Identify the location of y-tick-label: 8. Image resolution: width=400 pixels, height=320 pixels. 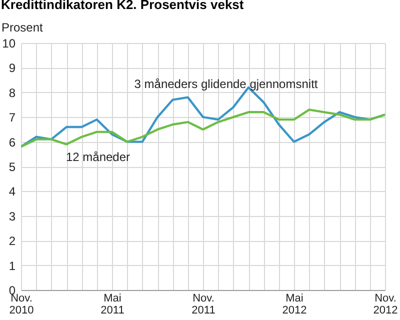
(12, 93).